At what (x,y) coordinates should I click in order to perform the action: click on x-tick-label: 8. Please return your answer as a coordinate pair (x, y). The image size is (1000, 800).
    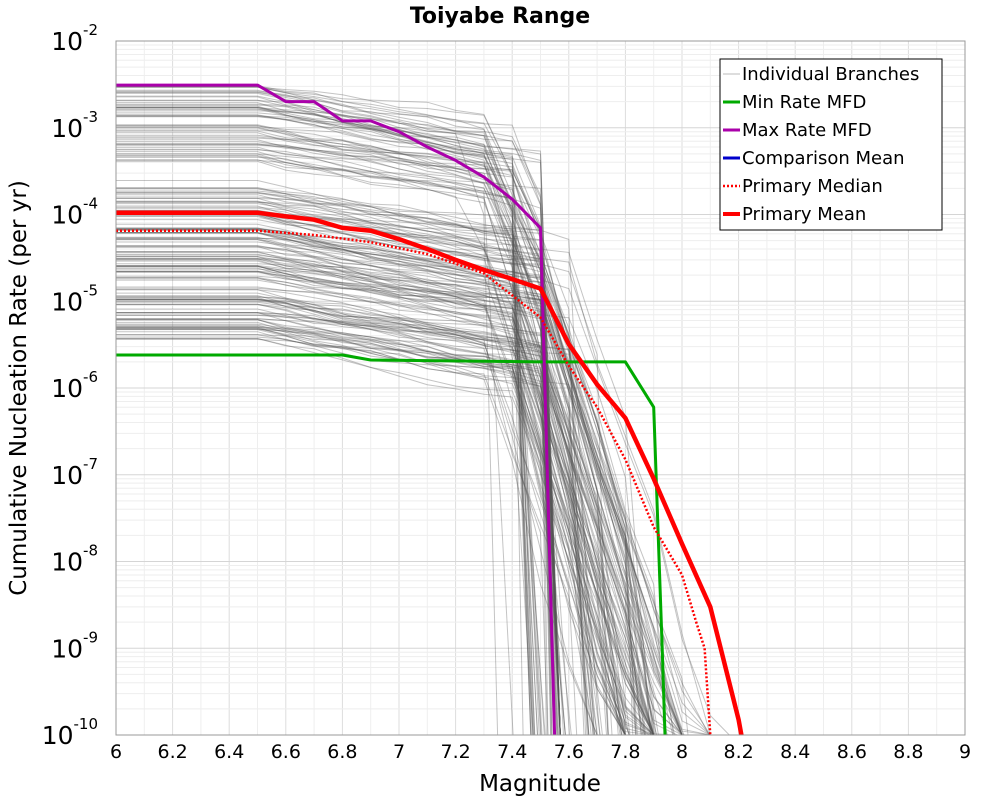
    Looking at the image, I should click on (682, 752).